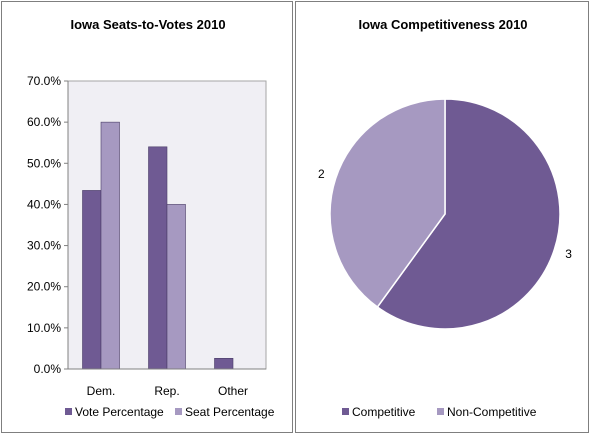 The width and height of the screenshot is (591, 435). Describe the element at coordinates (384, 412) in the screenshot. I see `legend-label: Competitive` at that location.